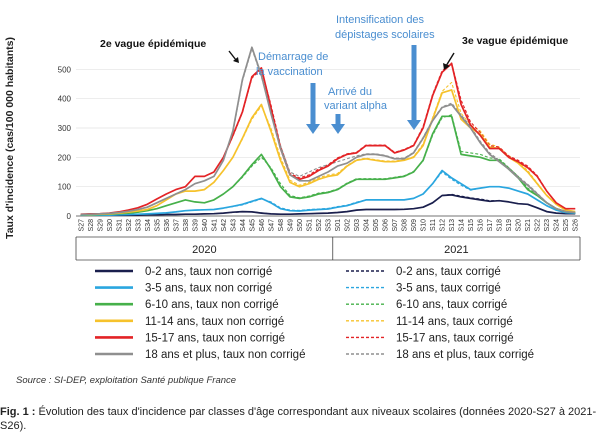 The height and width of the screenshot is (444, 600). What do you see at coordinates (309, 225) in the screenshot?
I see `x-tick-label: S51` at bounding box center [309, 225].